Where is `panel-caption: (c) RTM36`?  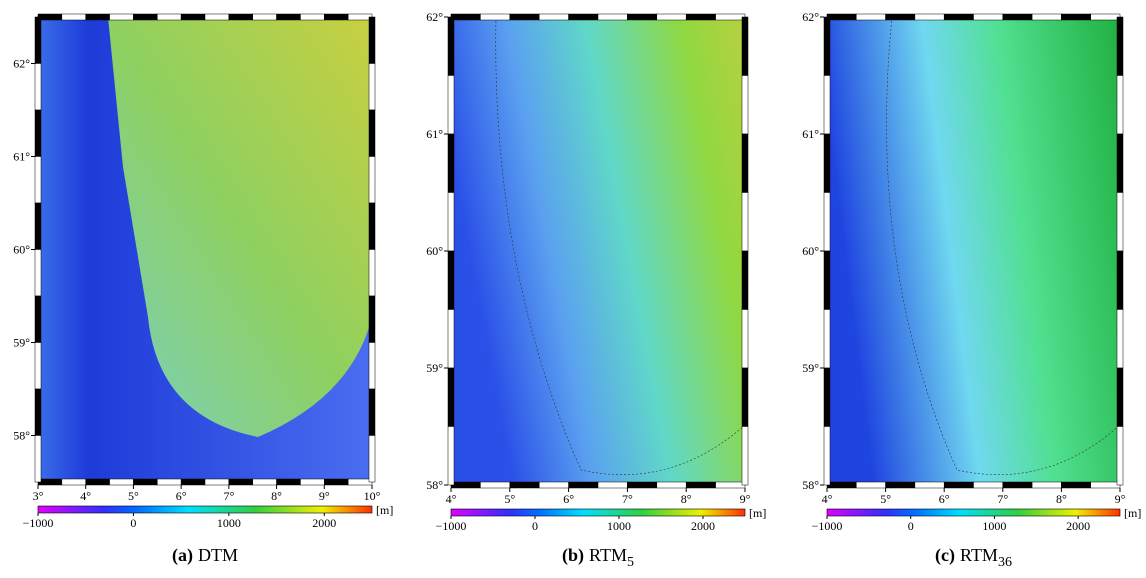
panel-caption: (c) RTM36 is located at coordinates (973, 557).